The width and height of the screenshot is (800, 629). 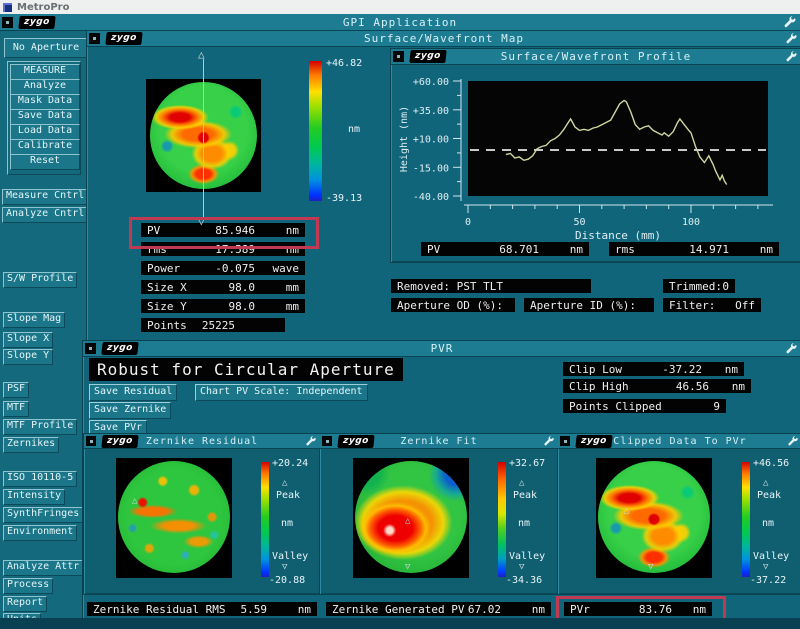 I want to click on app-titlebar: zygo GPI Application, so click(x=400, y=22).